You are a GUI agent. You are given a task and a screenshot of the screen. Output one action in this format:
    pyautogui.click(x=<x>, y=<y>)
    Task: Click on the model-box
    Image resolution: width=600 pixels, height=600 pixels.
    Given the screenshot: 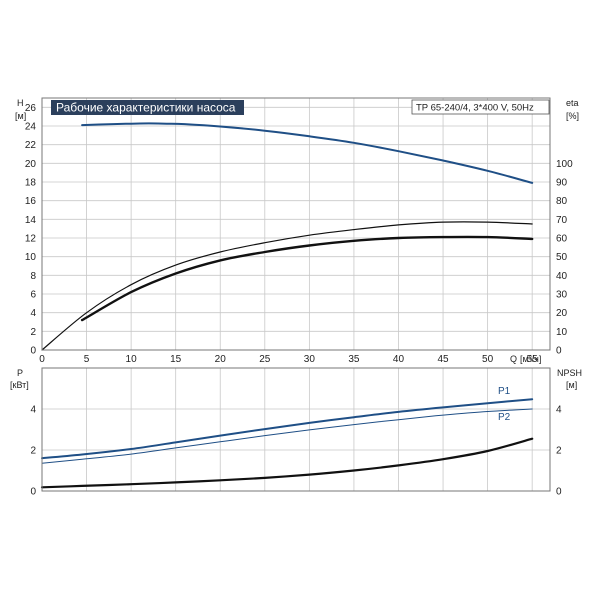 What is the action you would take?
    pyautogui.click(x=480, y=107)
    